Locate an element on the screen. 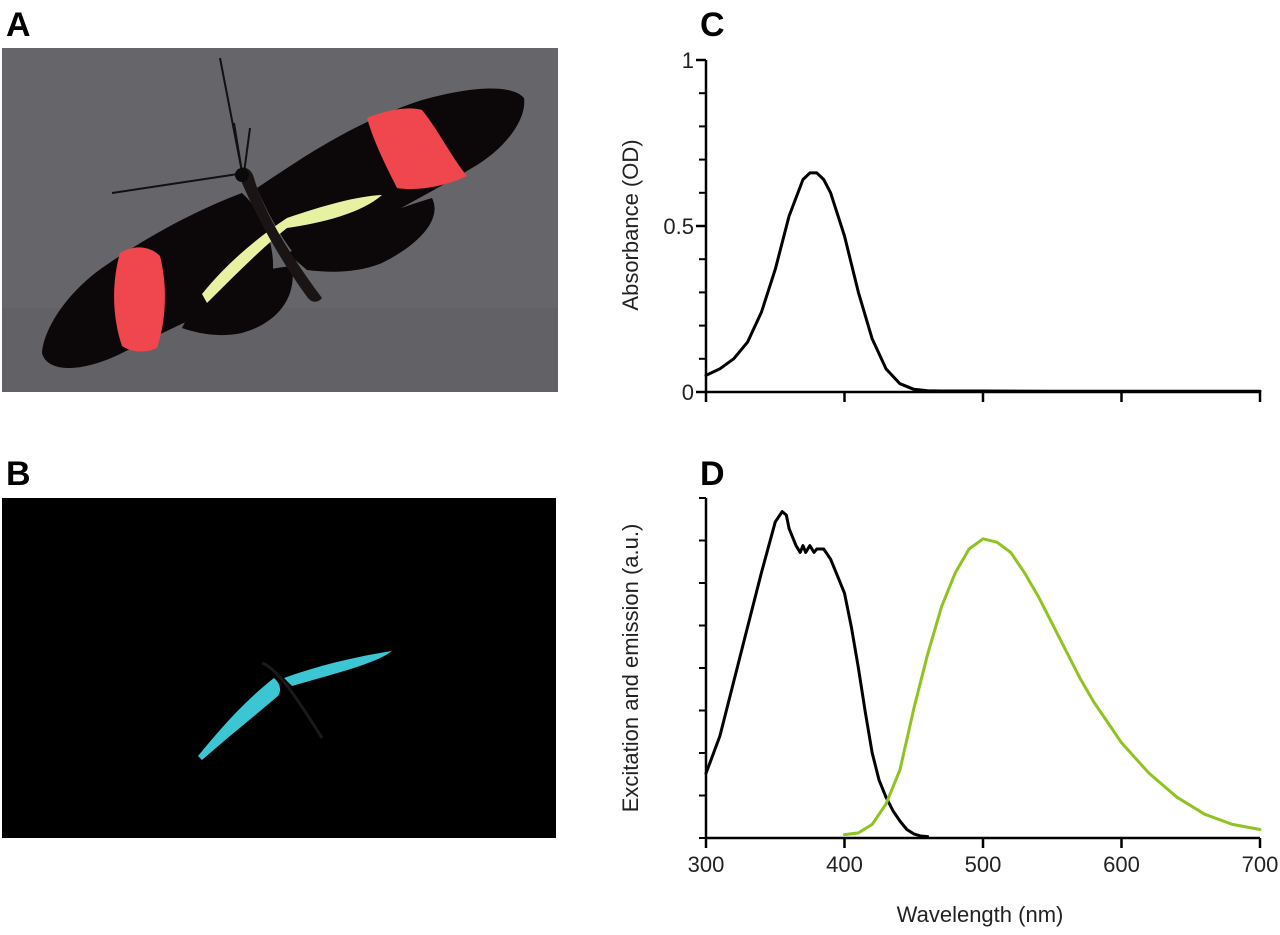  chart-c-ylabel: Absorbance (OD) is located at coordinates (630, 224).